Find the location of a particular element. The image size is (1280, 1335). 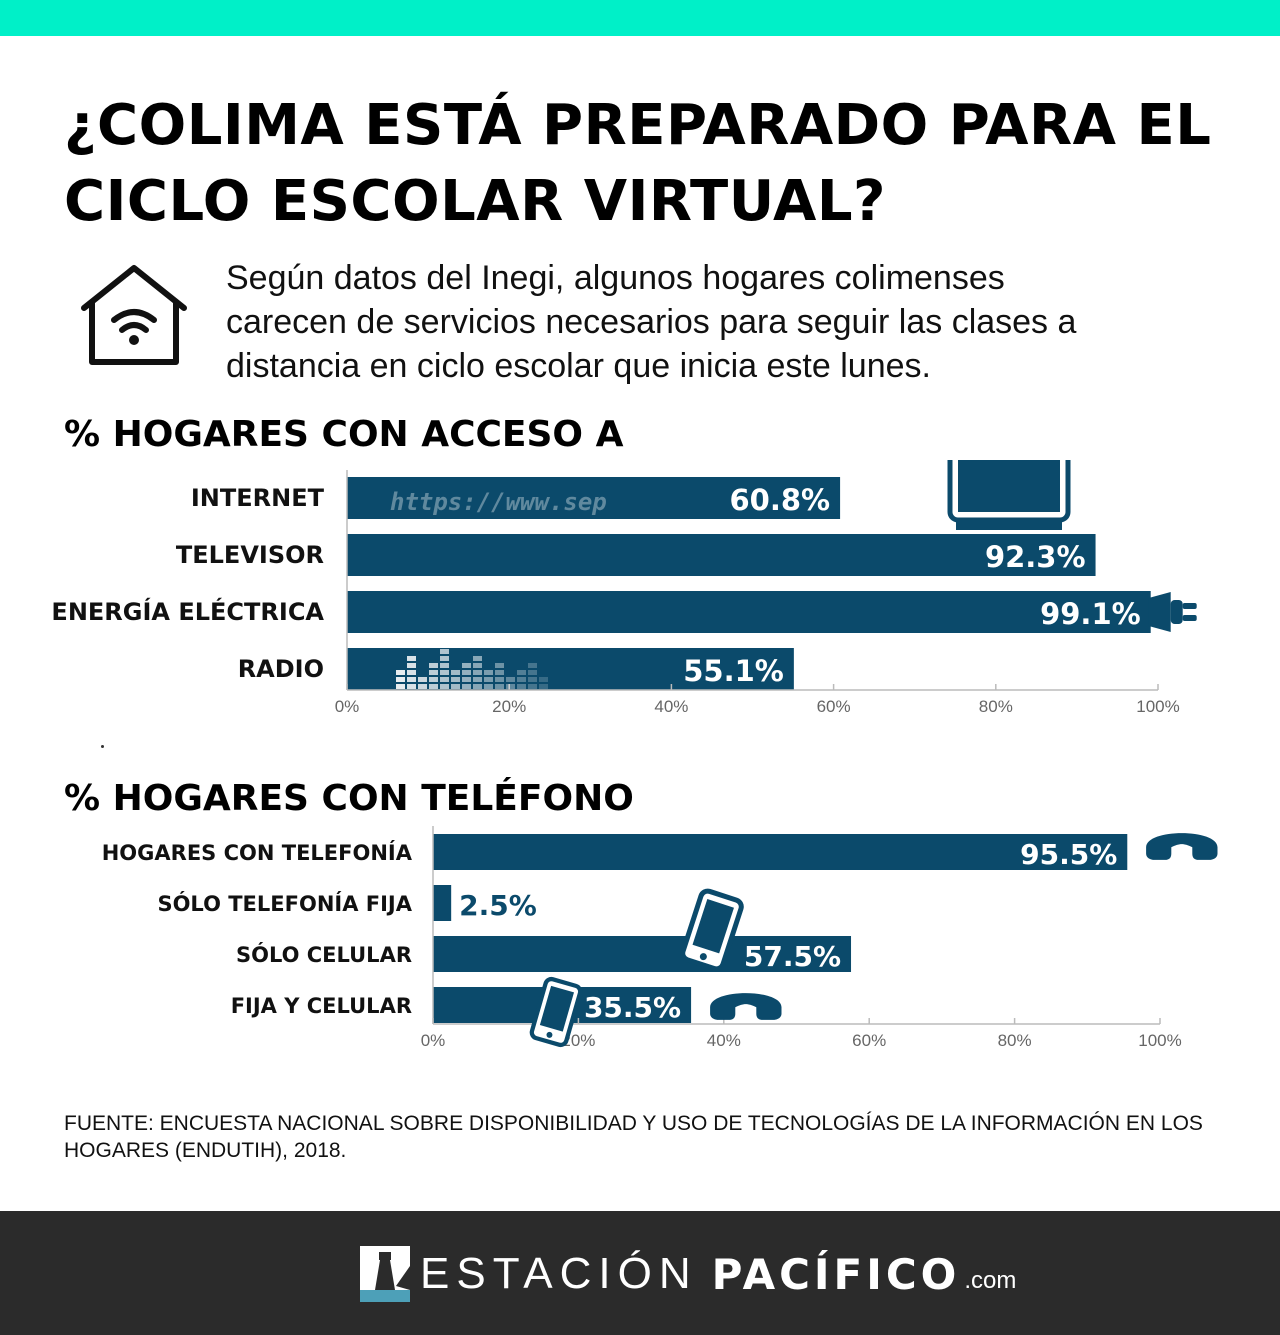

category-label: FIJA Y CELULAR is located at coordinates (321, 1006).